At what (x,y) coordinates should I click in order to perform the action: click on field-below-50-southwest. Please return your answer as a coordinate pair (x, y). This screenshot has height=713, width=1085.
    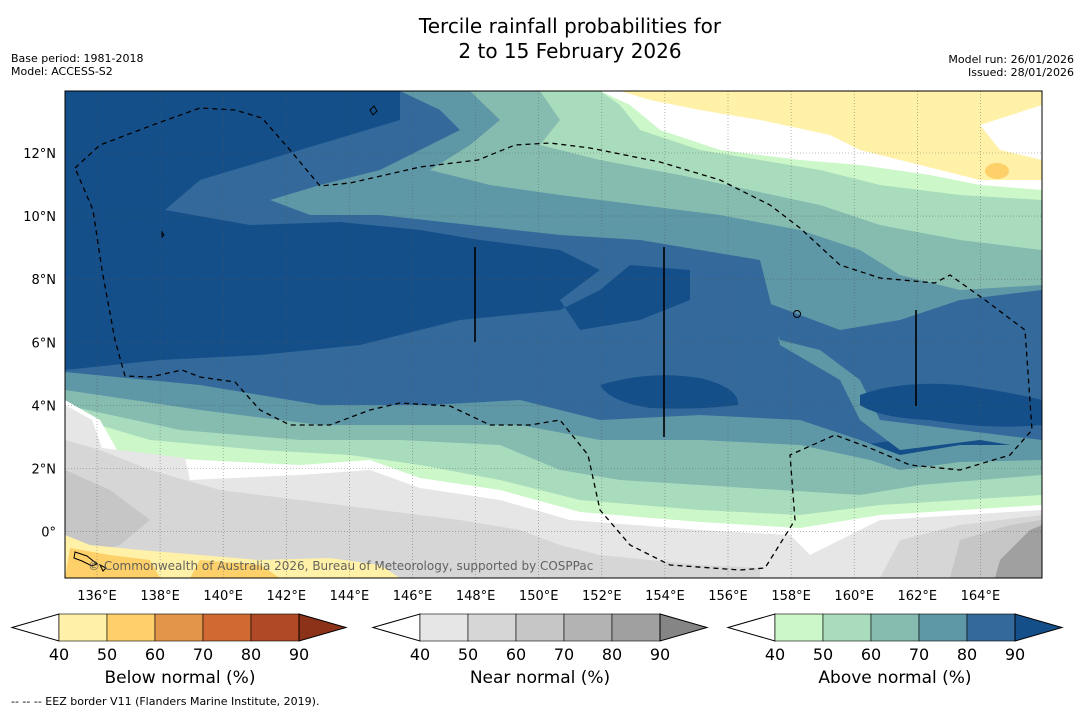
    Looking at the image, I should click on (112, 563).